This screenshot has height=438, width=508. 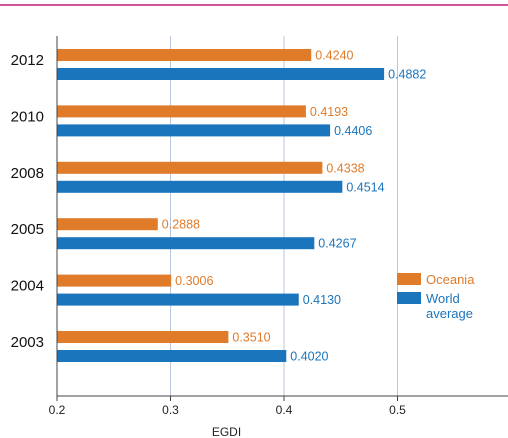 I want to click on bar-world-2008, so click(x=200, y=186).